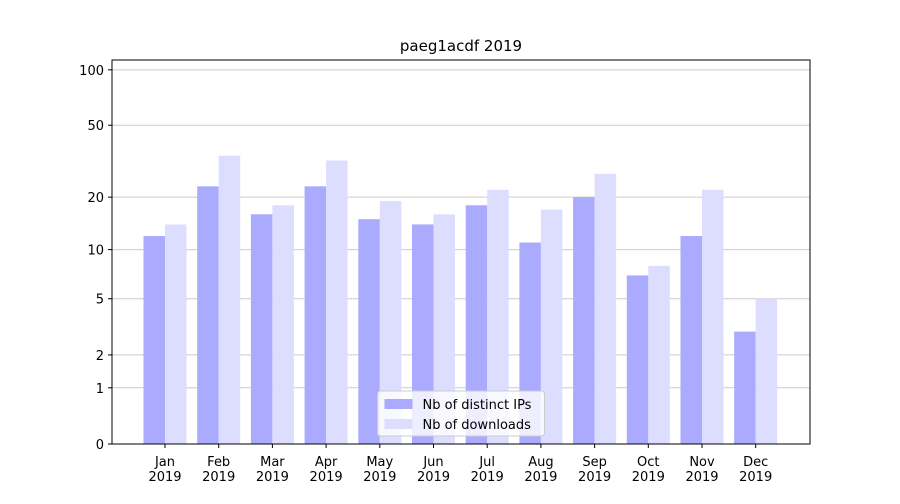  I want to click on x-tick-label: Jan 2019, so click(164, 470).